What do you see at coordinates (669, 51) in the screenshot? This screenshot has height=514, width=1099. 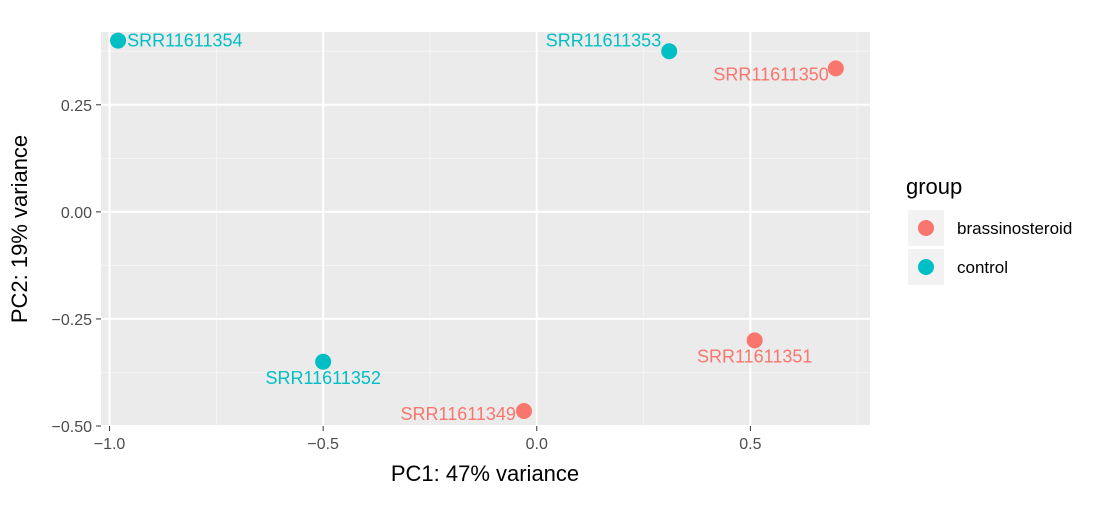 I see `data-point-SRR11611353` at bounding box center [669, 51].